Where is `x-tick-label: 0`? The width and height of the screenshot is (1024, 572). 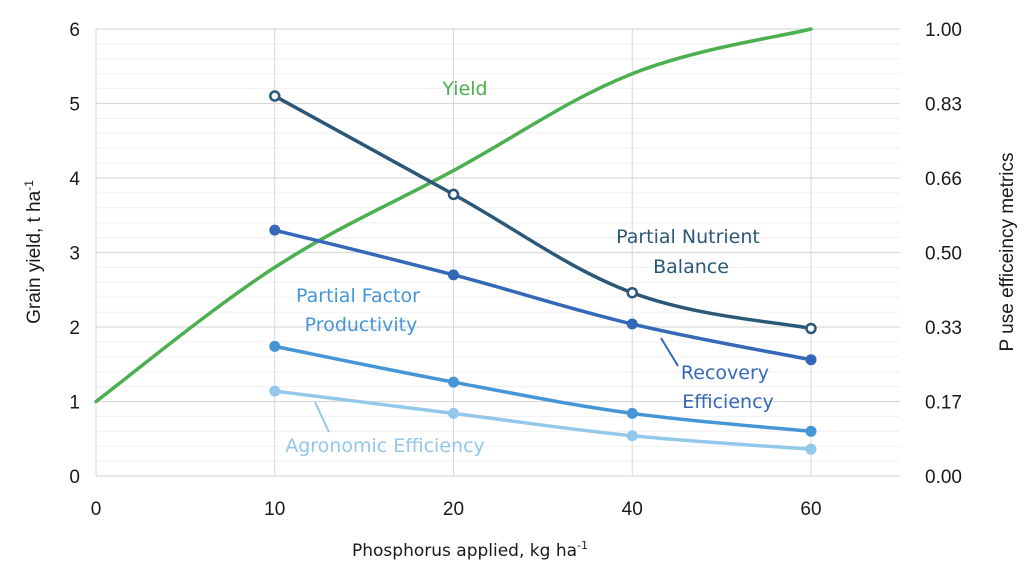
x-tick-label: 0 is located at coordinates (96, 509).